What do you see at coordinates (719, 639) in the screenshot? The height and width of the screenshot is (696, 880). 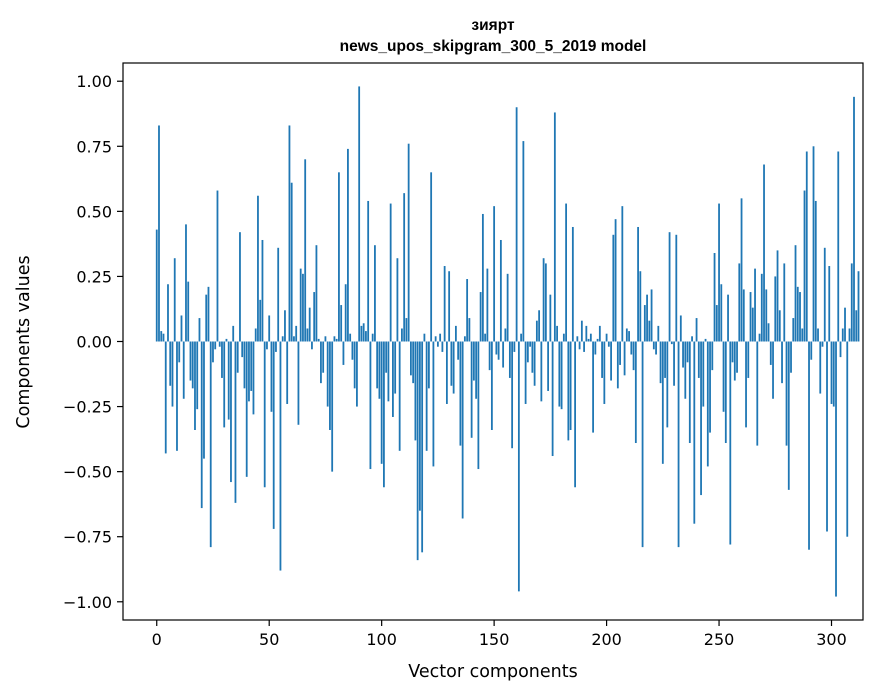 I see `x-tick-label: 250` at bounding box center [719, 639].